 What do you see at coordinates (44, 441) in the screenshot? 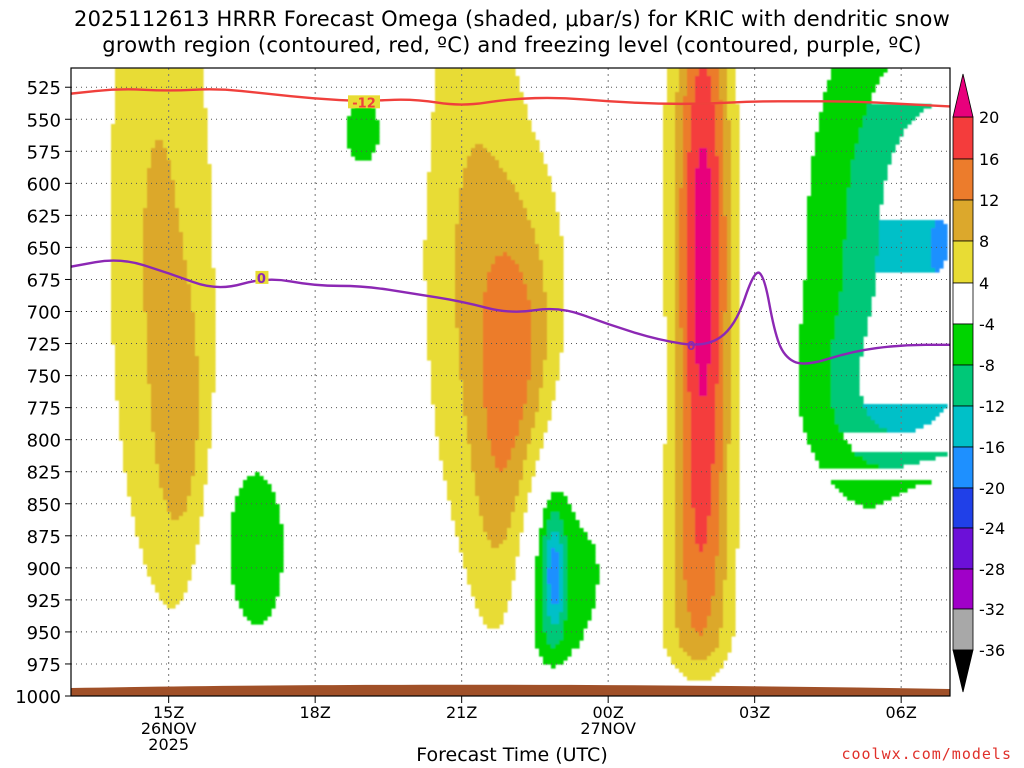
I see `y-tick-label: 800` at bounding box center [44, 441].